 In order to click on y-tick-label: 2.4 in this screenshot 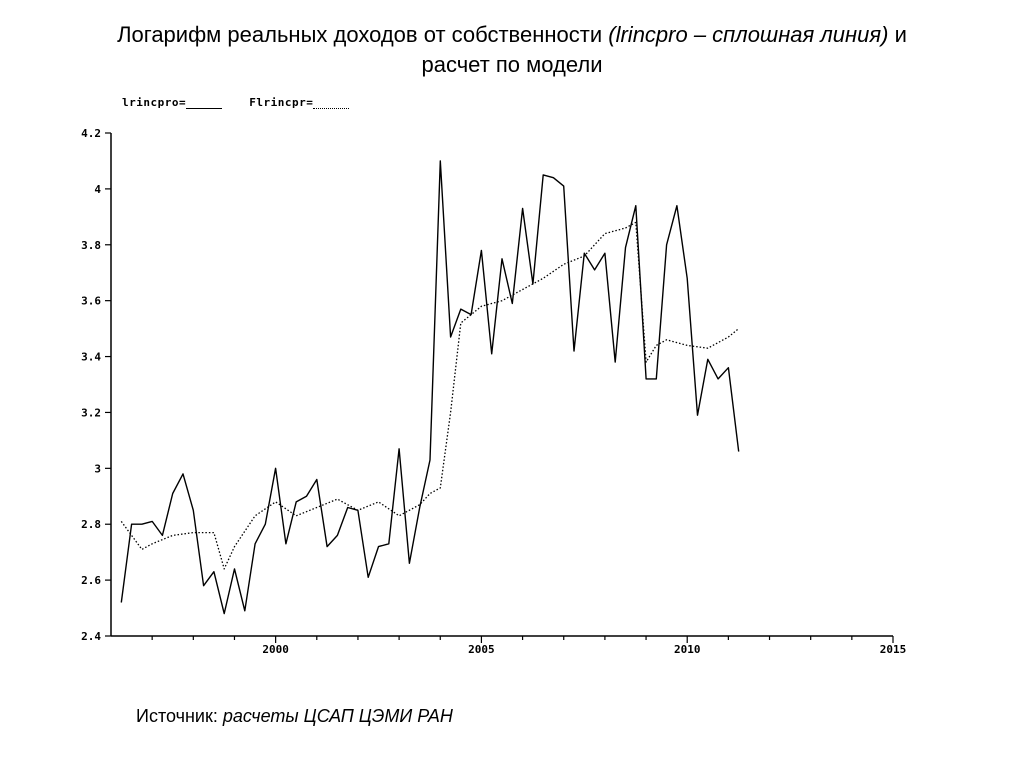, I will do `click(91, 636)`.